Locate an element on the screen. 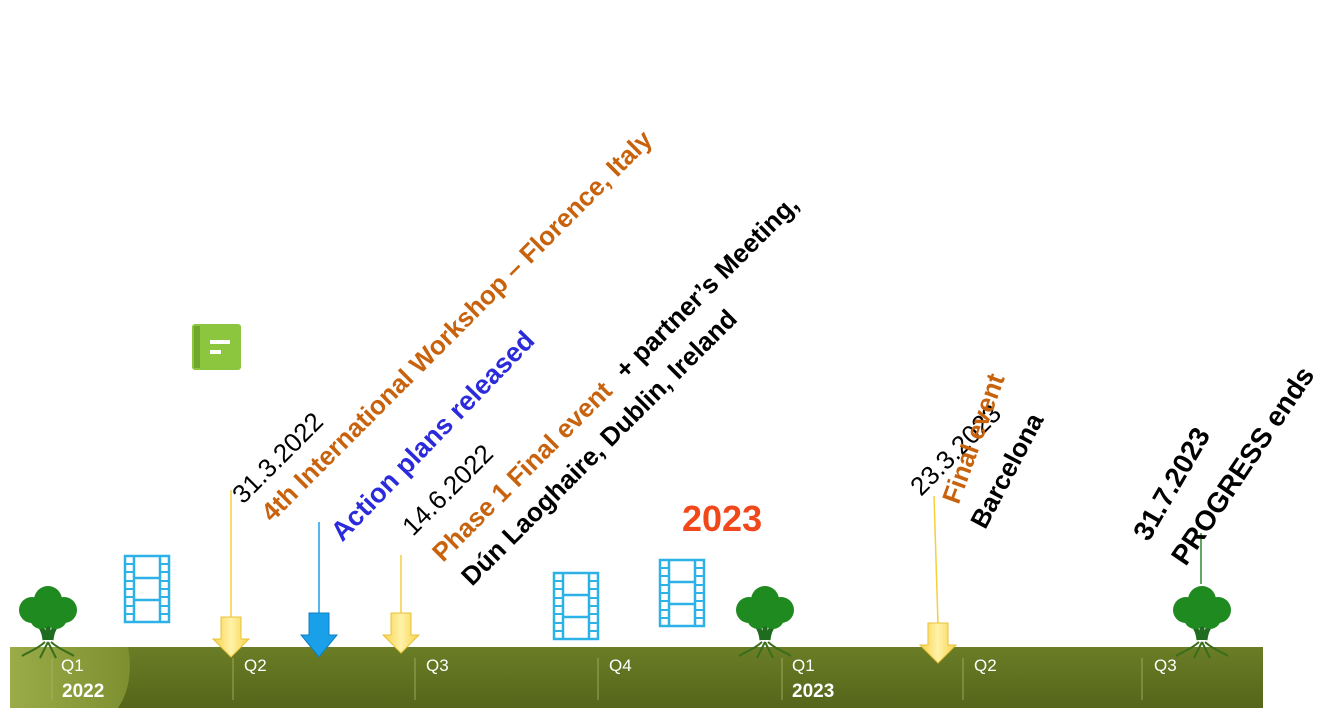  quarter-dividers is located at coordinates (597, 679).